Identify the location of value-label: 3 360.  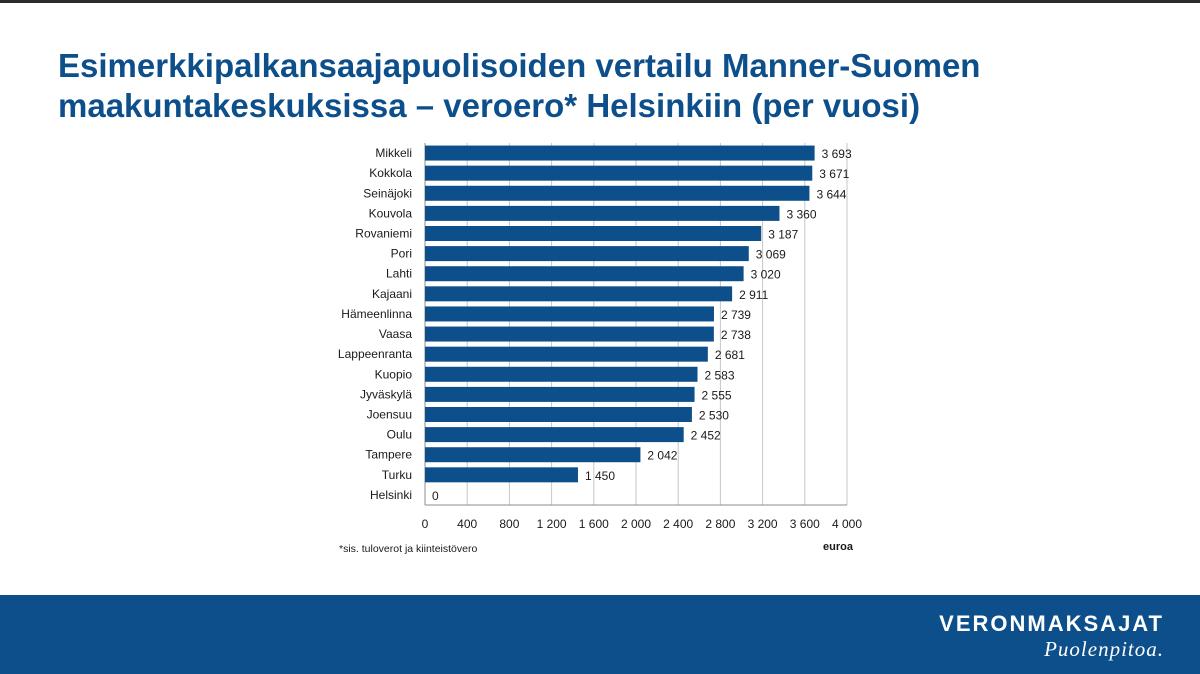
(801, 214).